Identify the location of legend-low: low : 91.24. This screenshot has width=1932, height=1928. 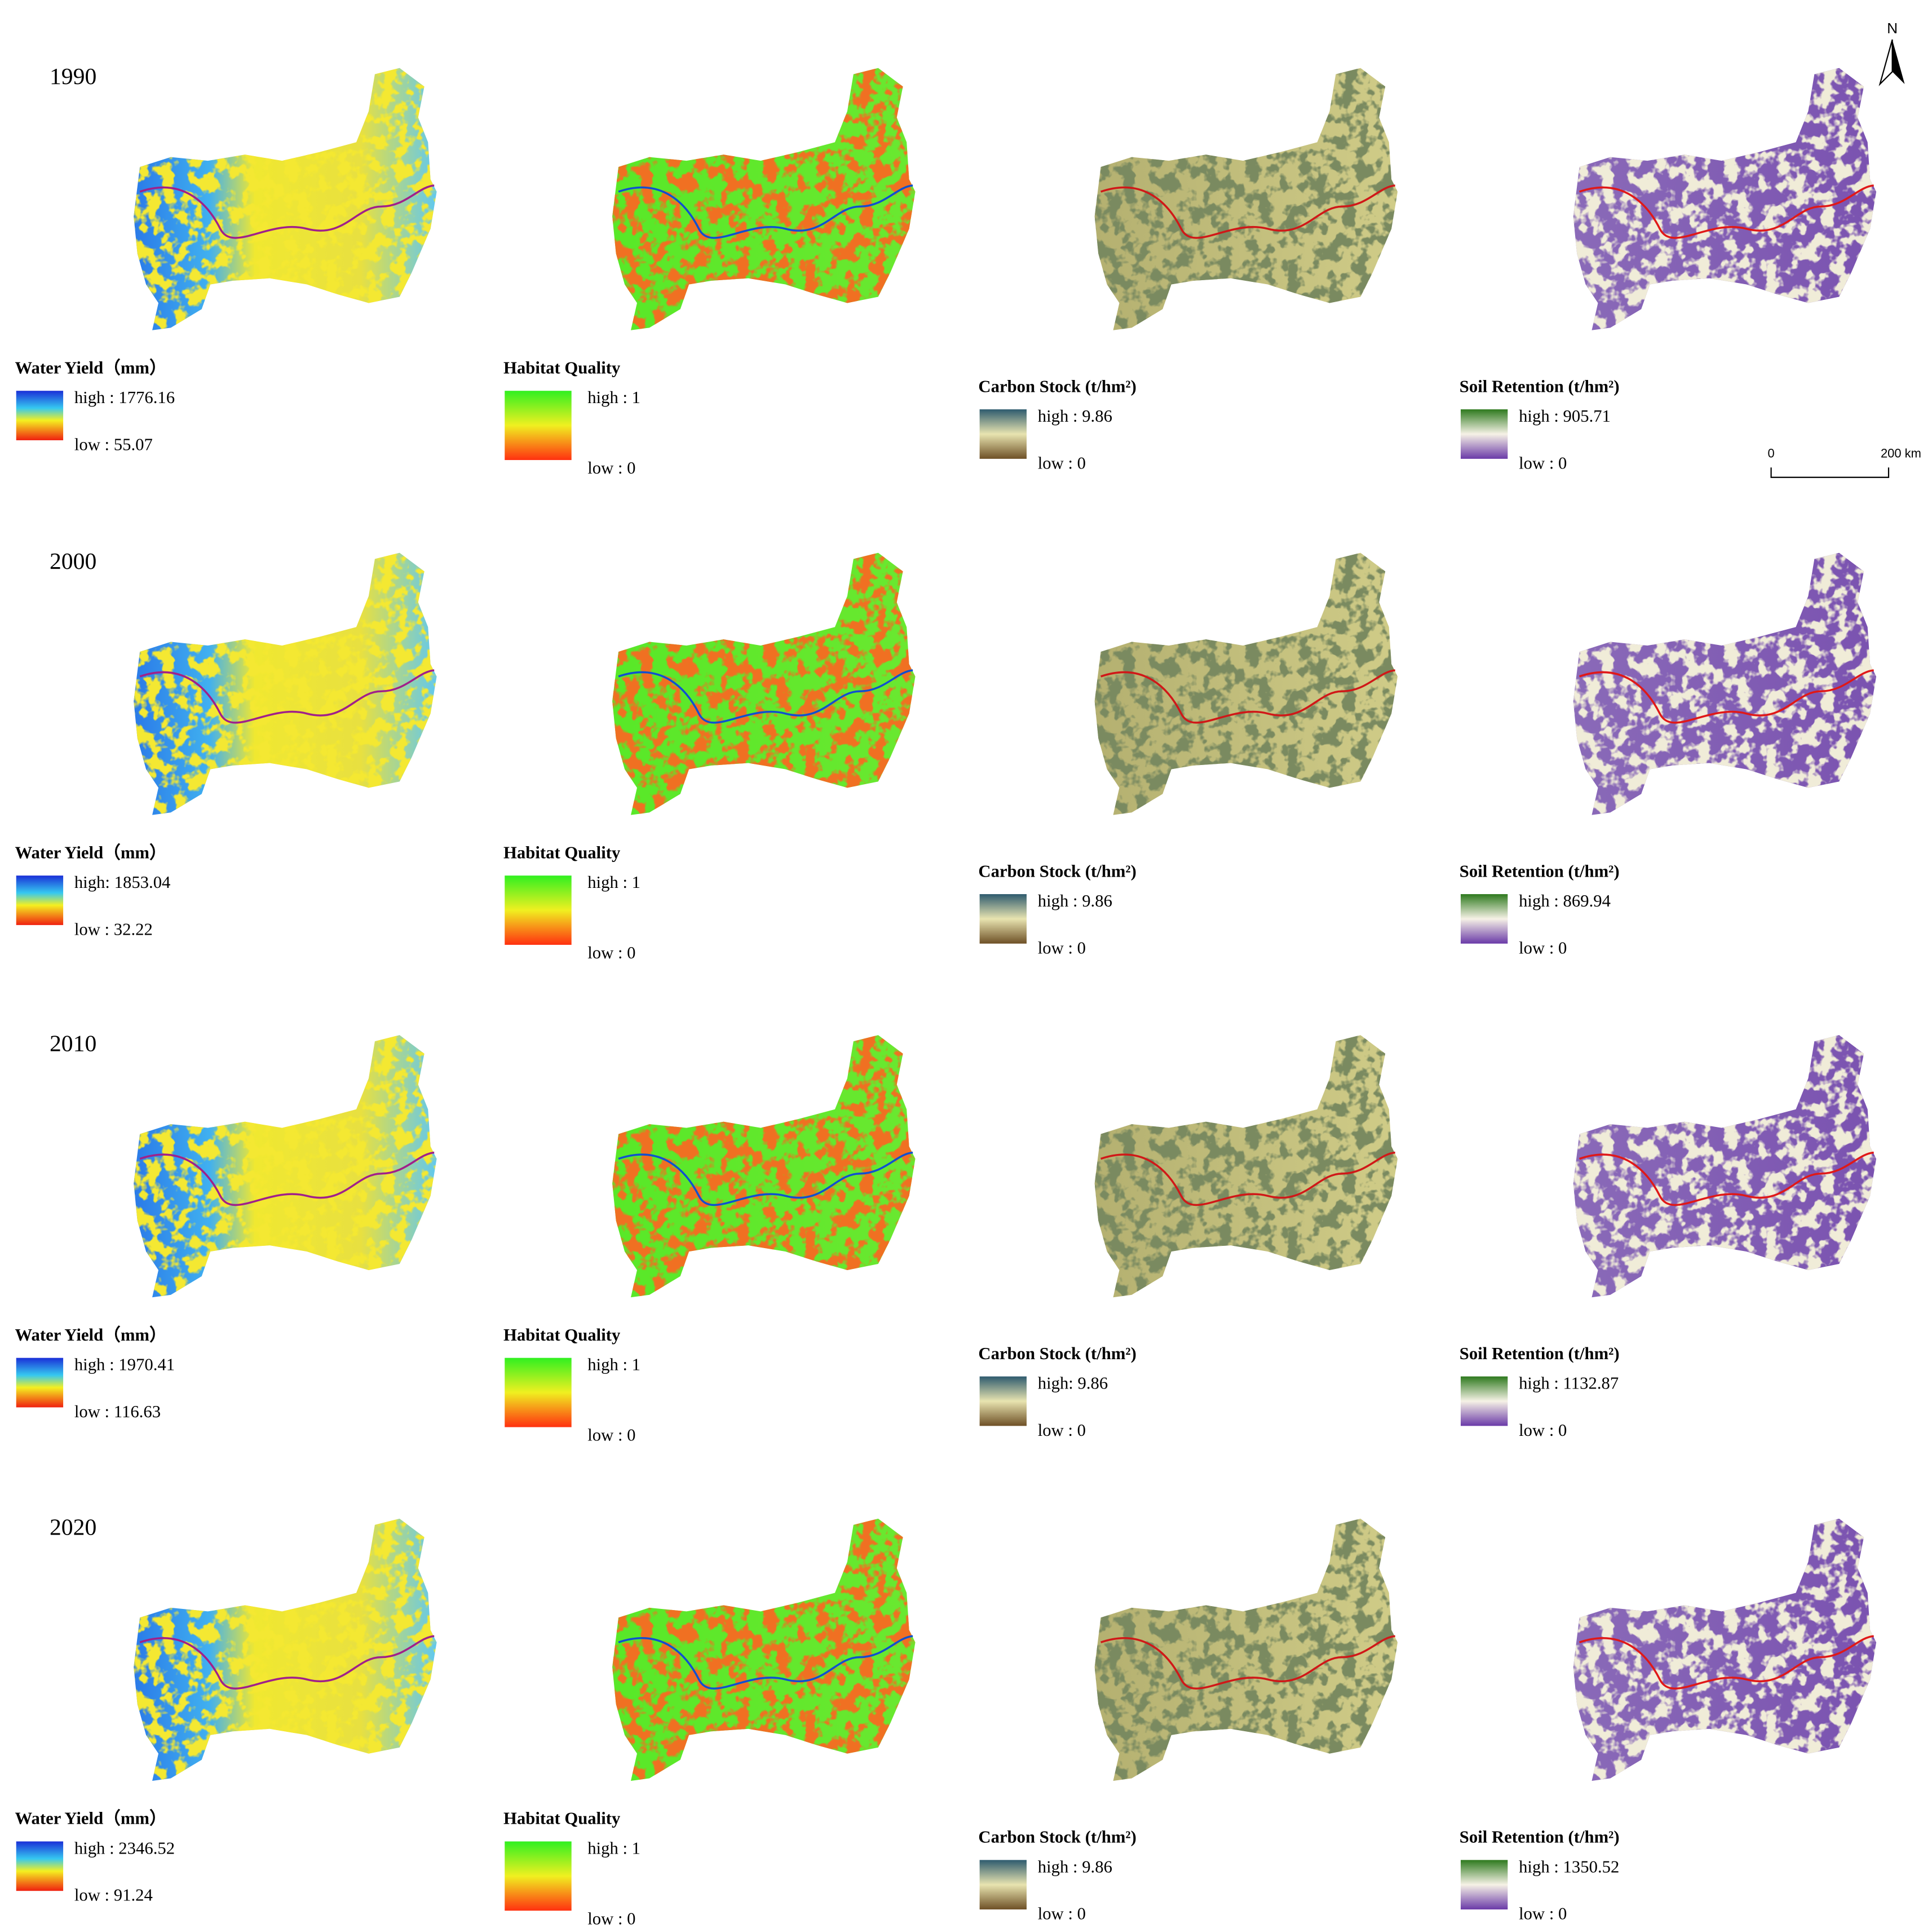
(113, 1895).